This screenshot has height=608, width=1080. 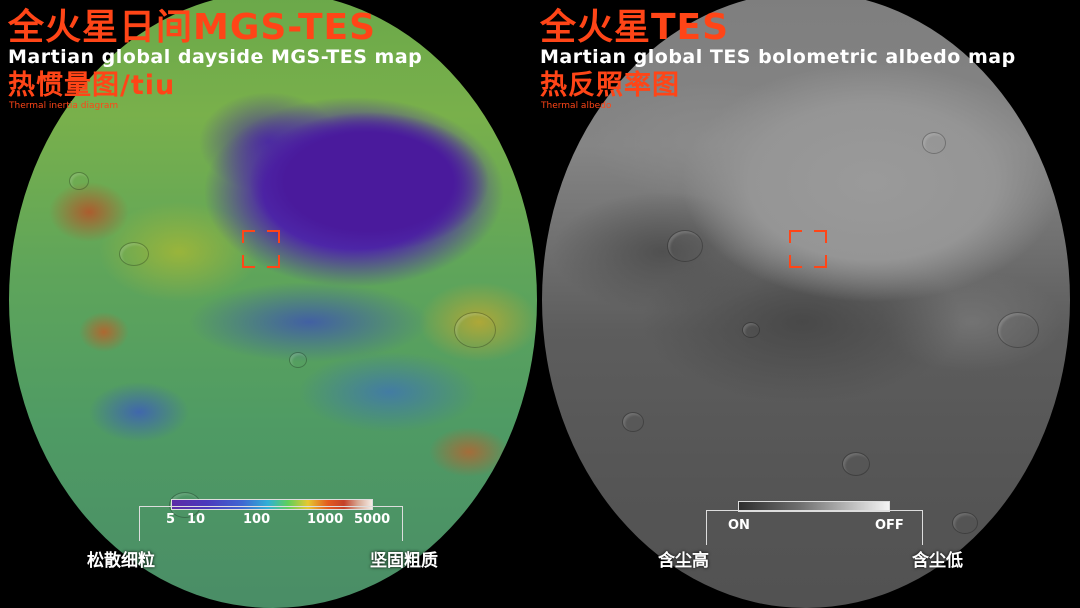 I want to click on right-map-title: 热反照率图, so click(x=610, y=85).